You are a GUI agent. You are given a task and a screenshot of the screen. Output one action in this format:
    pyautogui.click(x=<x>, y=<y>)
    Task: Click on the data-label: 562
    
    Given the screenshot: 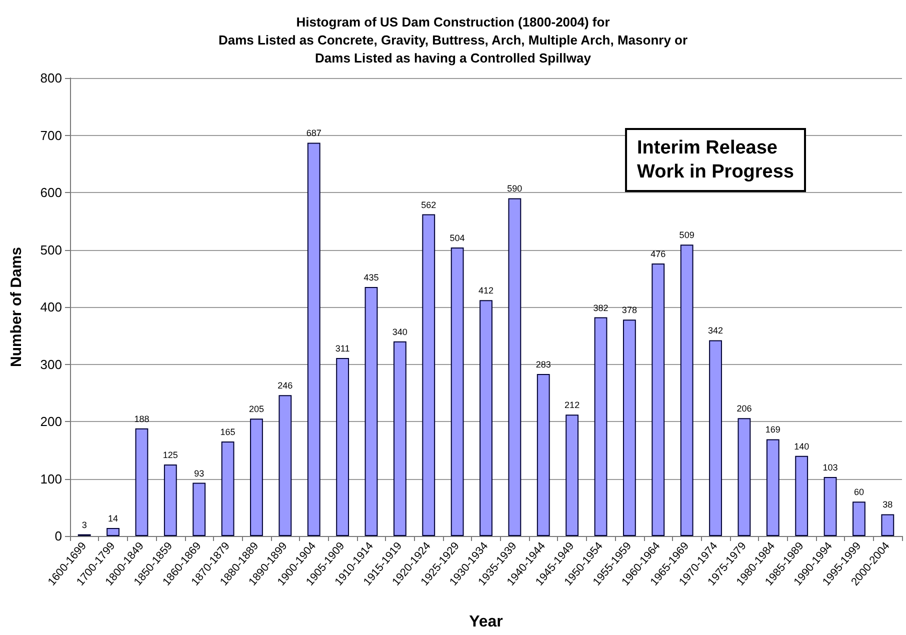 What is the action you would take?
    pyautogui.click(x=428, y=205)
    